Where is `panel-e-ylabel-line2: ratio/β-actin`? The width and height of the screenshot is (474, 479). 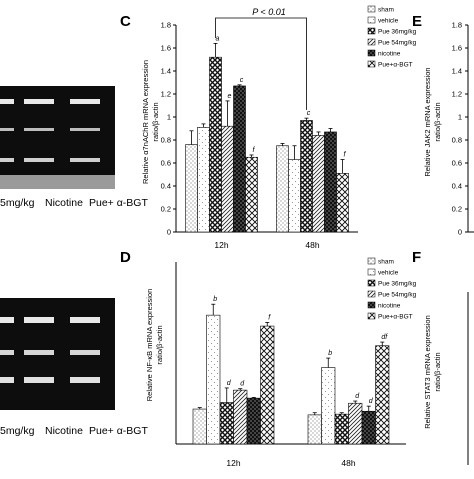
panel-e-ylabel-line2: ratio/β-actin is located at coordinates (437, 121).